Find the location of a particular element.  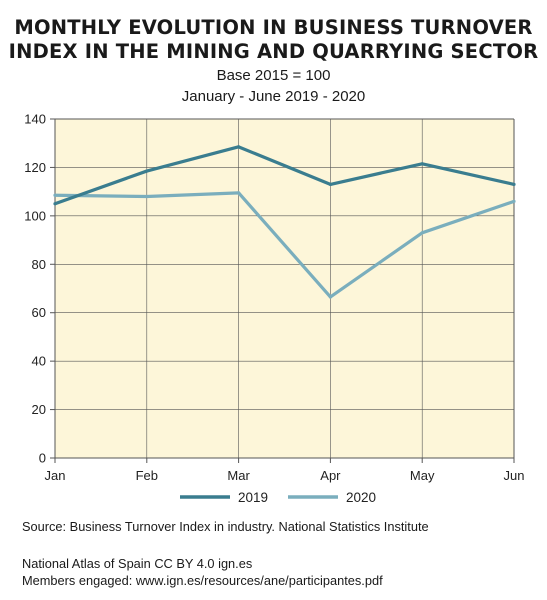

y-tick-label: 60 is located at coordinates (39, 312).